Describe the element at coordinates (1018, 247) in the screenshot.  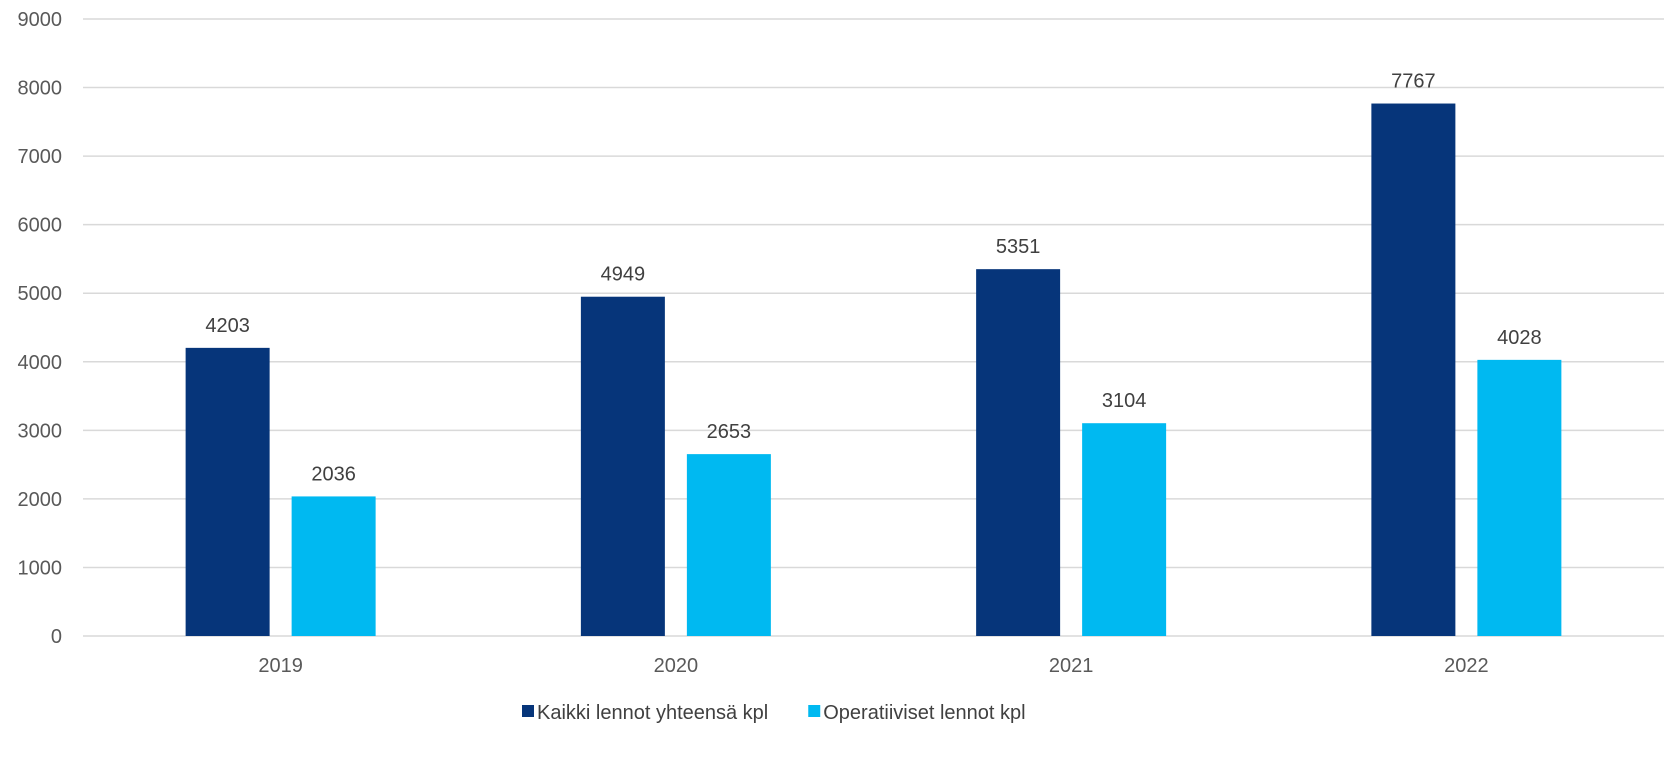
I see `data-label: 5351` at that location.